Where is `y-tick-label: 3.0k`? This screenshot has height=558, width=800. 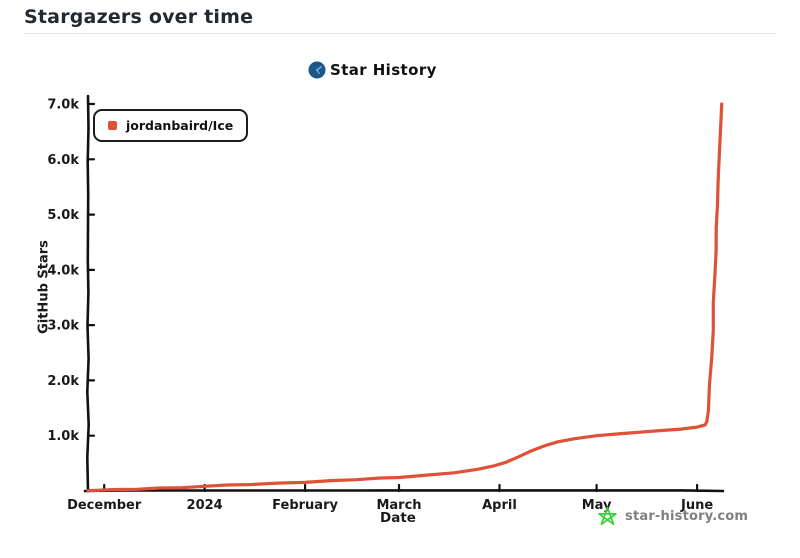
y-tick-label: 3.0k is located at coordinates (63, 326).